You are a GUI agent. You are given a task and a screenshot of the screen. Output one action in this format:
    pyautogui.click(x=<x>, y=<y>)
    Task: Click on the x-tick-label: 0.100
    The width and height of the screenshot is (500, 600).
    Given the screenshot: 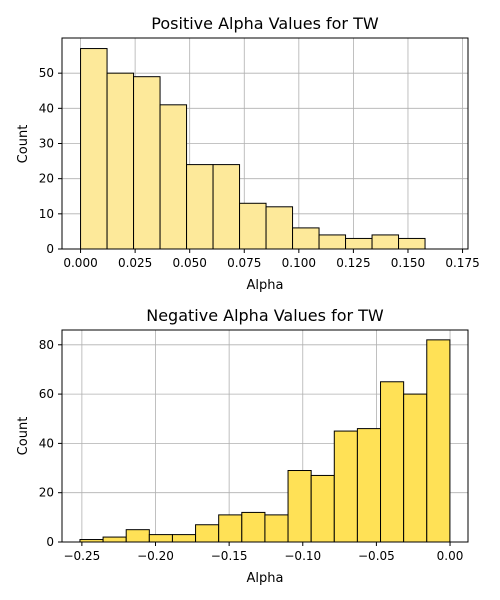 What is the action you would take?
    pyautogui.click(x=299, y=263)
    